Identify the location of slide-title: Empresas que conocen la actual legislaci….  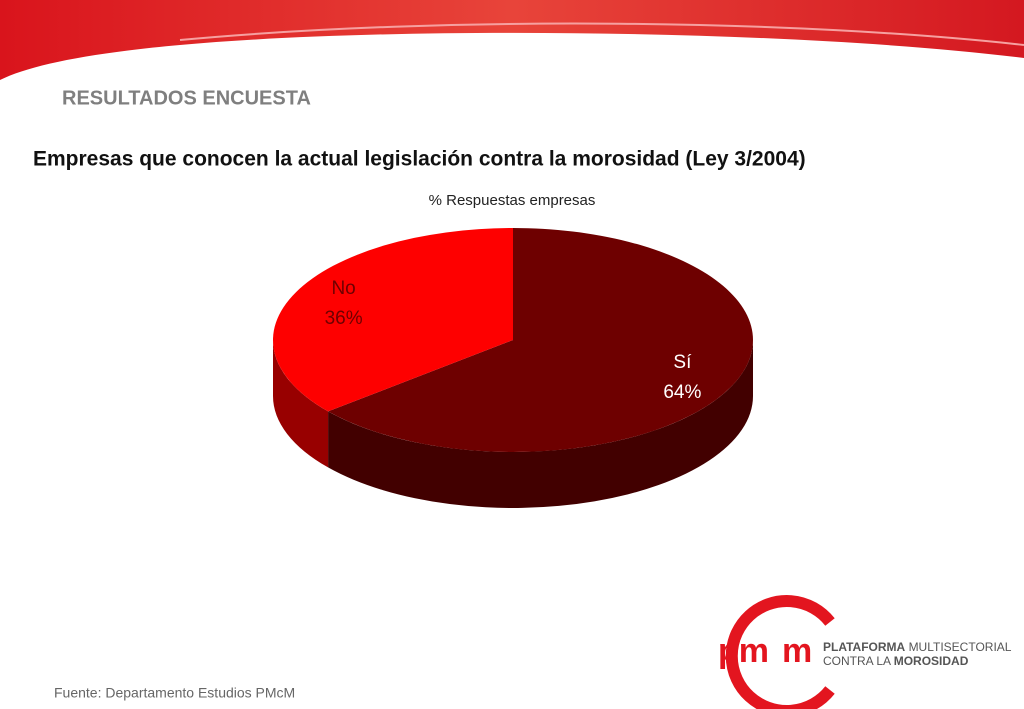
(419, 159).